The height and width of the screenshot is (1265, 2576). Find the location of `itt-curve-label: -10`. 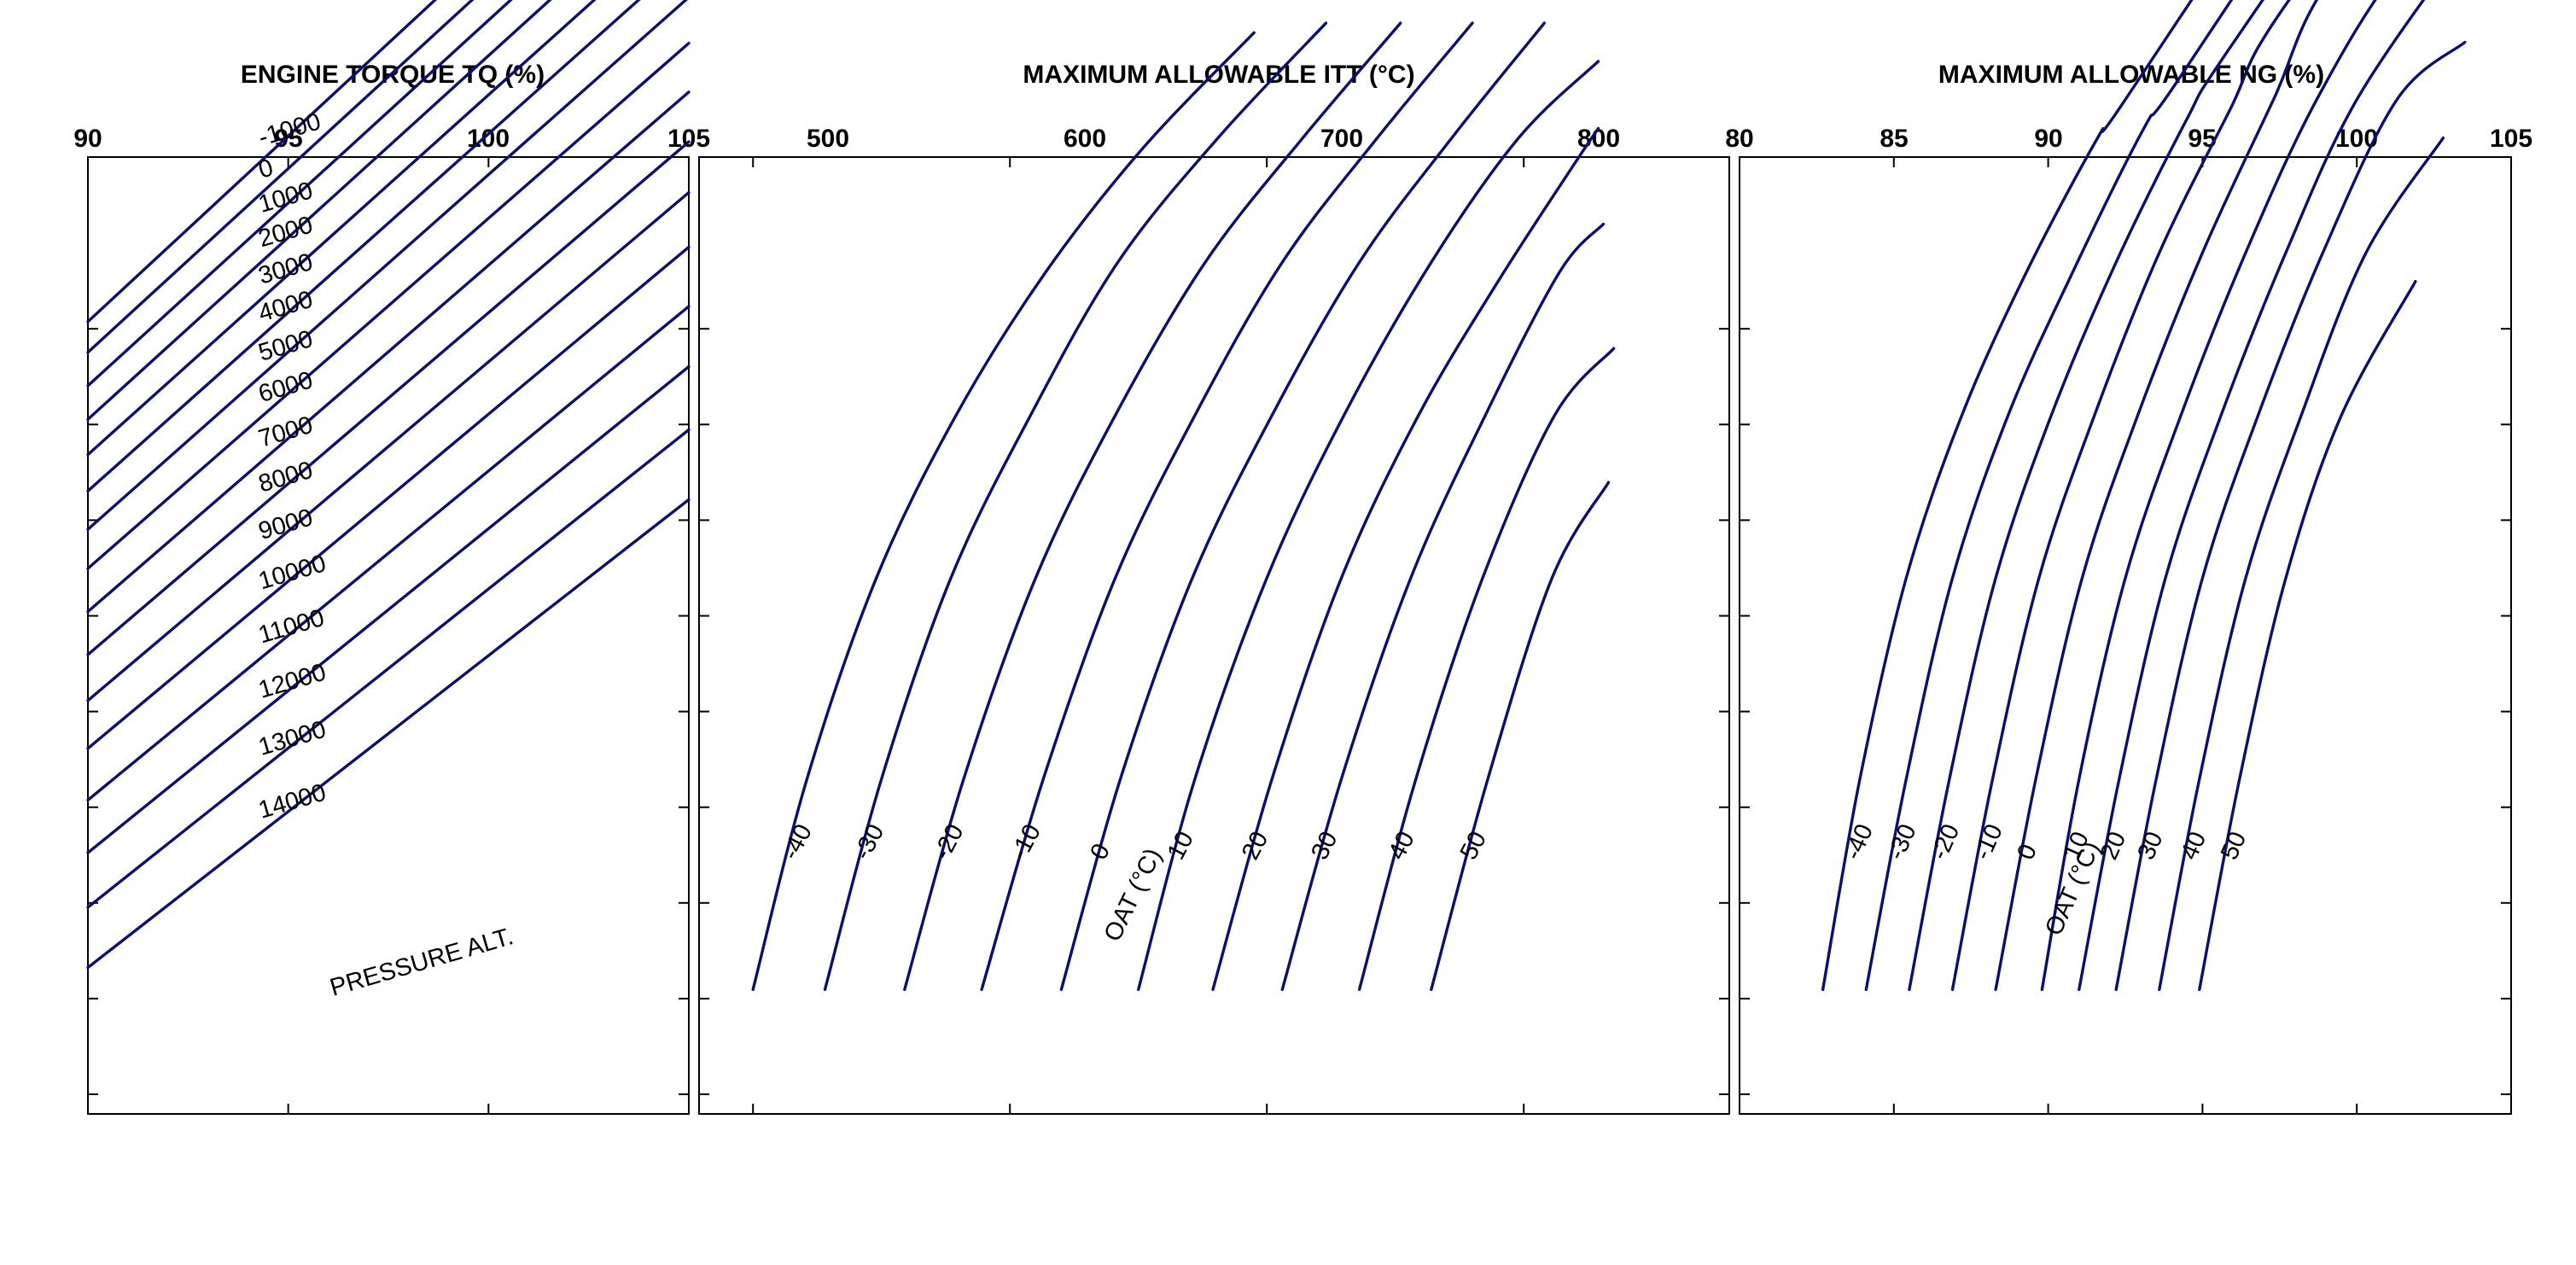

itt-curve-label: -10 is located at coordinates (1025, 842).